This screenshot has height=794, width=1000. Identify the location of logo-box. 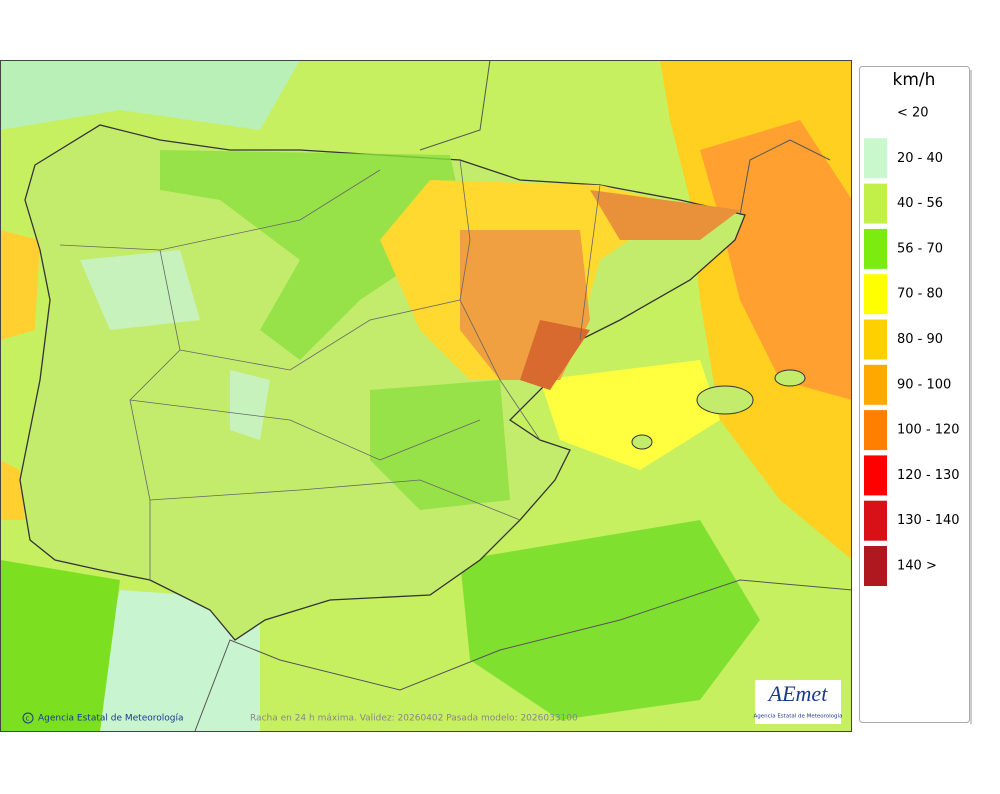
(798, 702).